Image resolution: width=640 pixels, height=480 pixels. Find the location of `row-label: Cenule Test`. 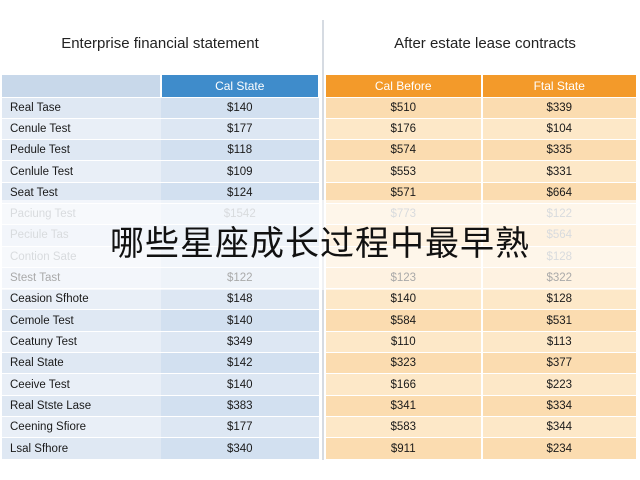

row-label: Cenule Test is located at coordinates (81, 128).